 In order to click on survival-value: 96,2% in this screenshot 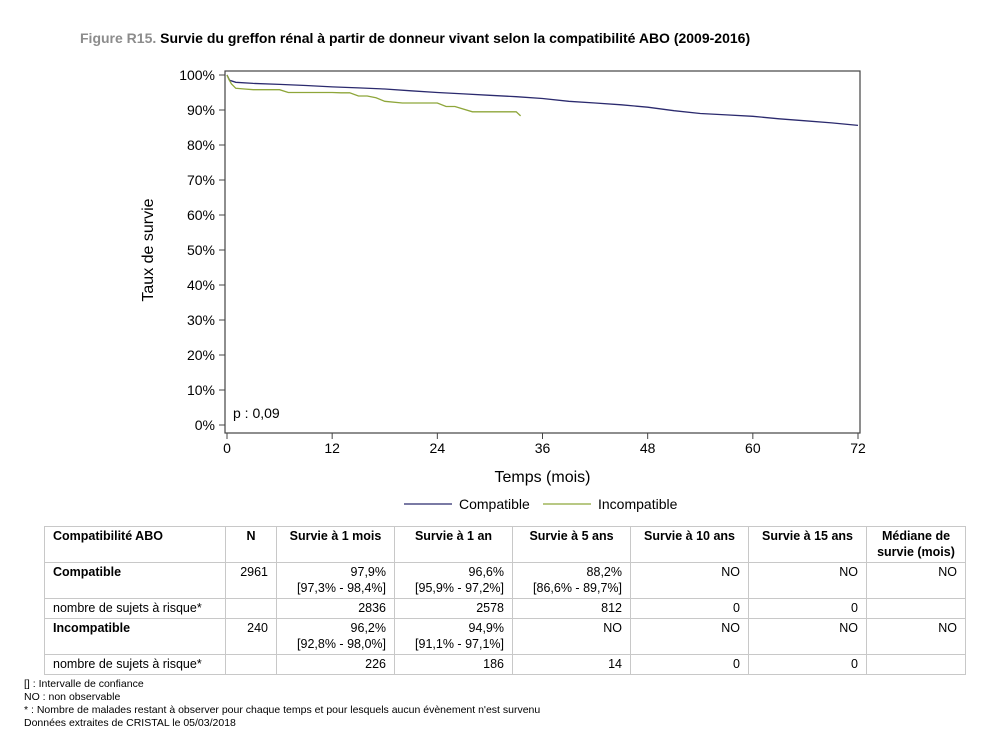, I will do `click(368, 628)`.